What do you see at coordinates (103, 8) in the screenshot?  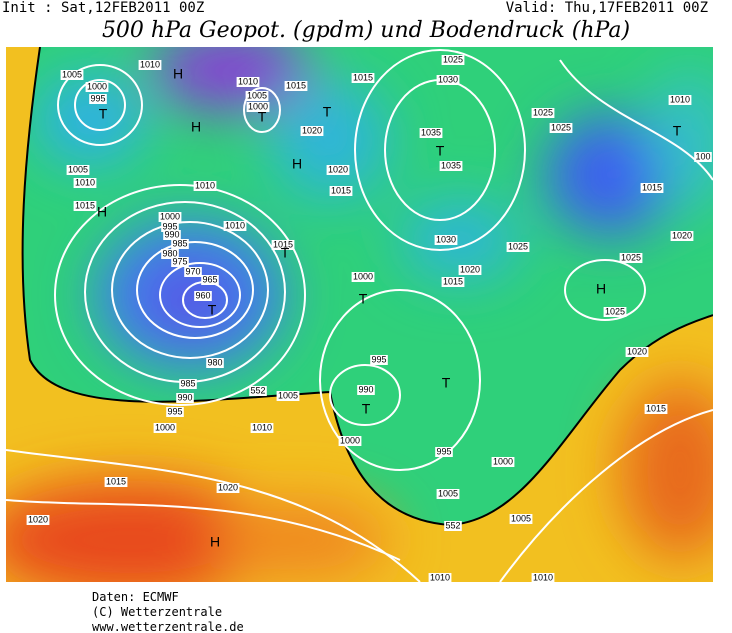 I see `init-time: Init : Sat,12FEB2011 00Z` at bounding box center [103, 8].